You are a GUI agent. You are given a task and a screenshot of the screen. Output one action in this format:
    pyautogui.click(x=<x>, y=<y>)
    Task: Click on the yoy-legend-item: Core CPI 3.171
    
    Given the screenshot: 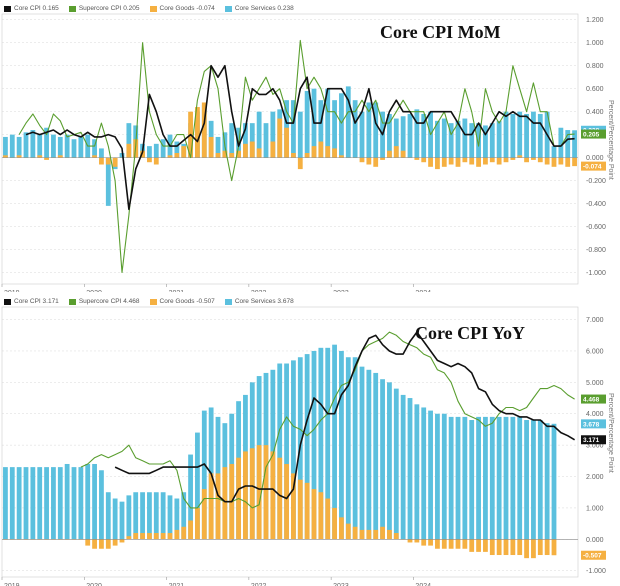 What is the action you would take?
    pyautogui.click(x=31, y=301)
    